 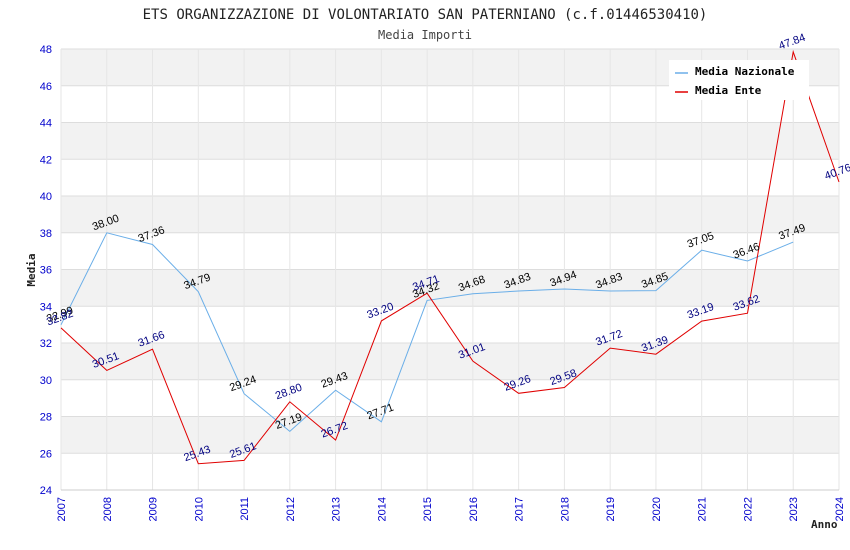 What do you see at coordinates (748, 509) in the screenshot?
I see `x-tick-label: 2022` at bounding box center [748, 509].